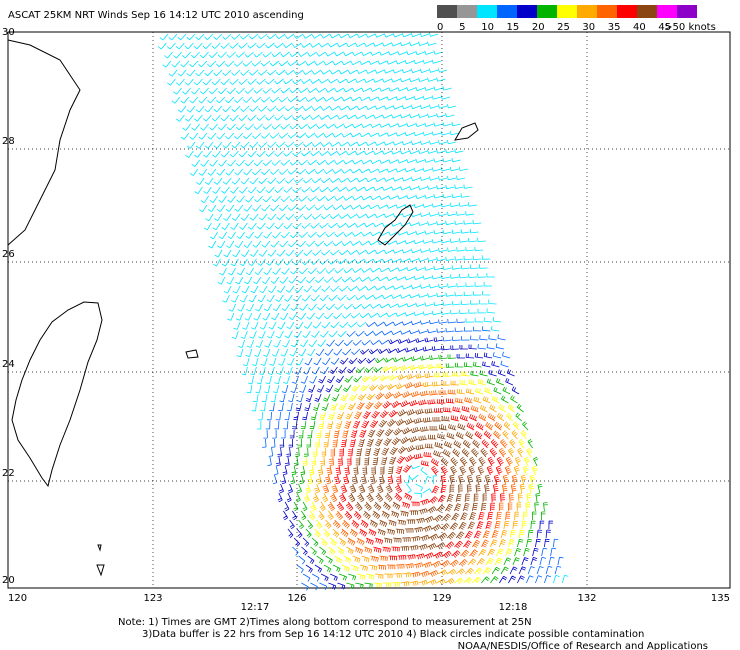 This screenshot has height=650, width=740. Describe the element at coordinates (720, 598) in the screenshot. I see `lon-label: 135` at that location.